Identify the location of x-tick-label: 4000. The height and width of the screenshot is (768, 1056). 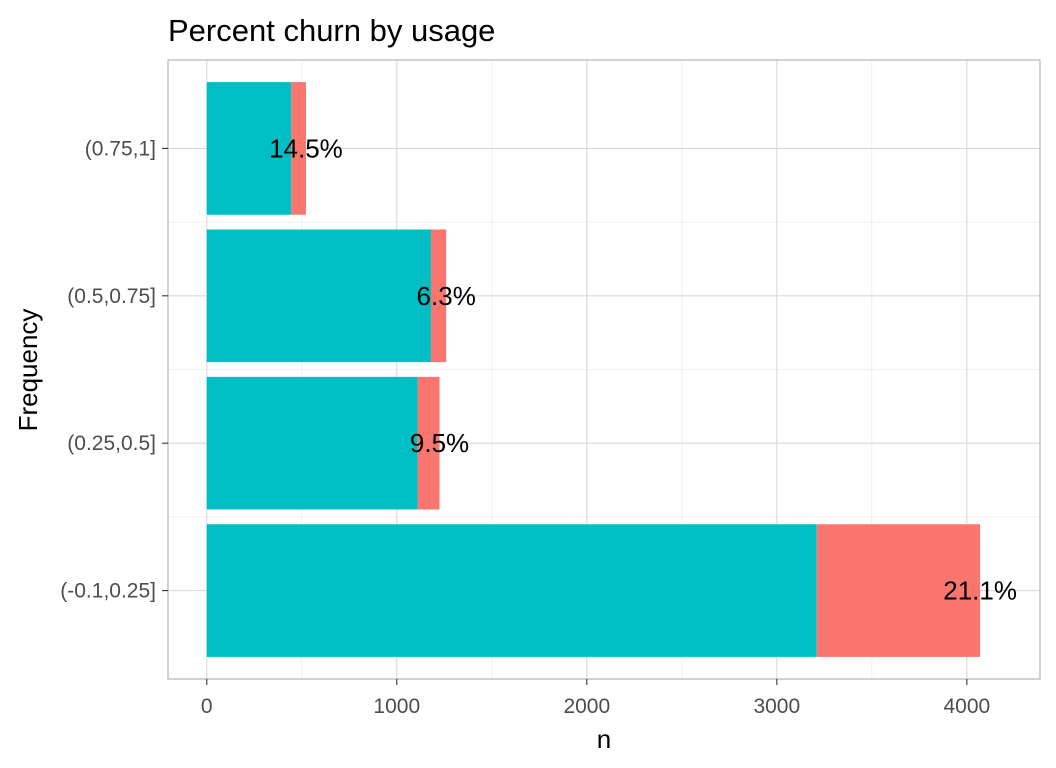
(966, 706).